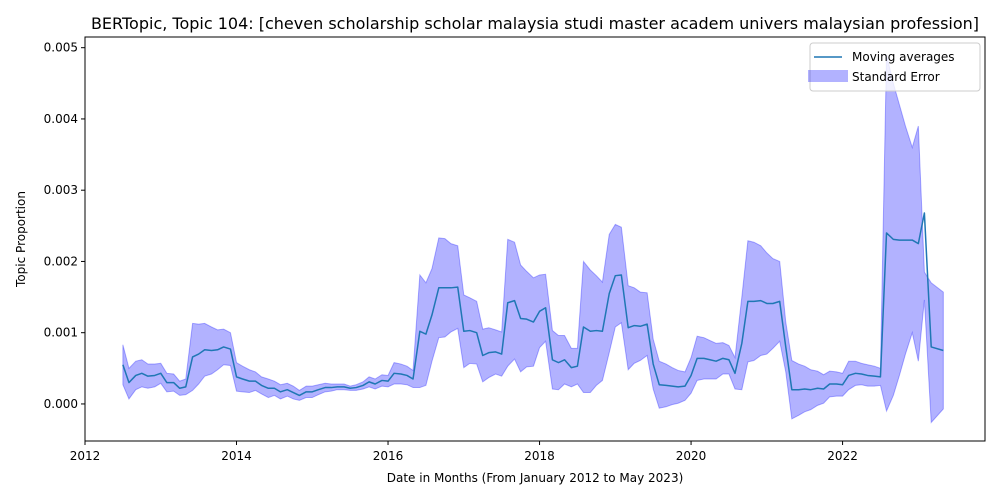 The height and width of the screenshot is (504, 1000). Describe the element at coordinates (61, 261) in the screenshot. I see `y-tick-label: 0.002` at that location.